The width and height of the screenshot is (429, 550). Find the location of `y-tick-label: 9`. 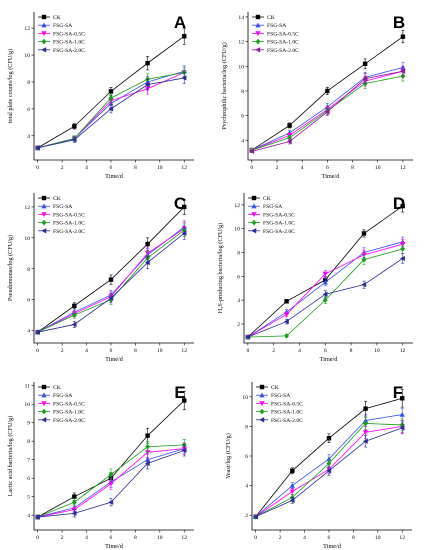

y-tick-label: 9 is located at coordinates (28, 424).